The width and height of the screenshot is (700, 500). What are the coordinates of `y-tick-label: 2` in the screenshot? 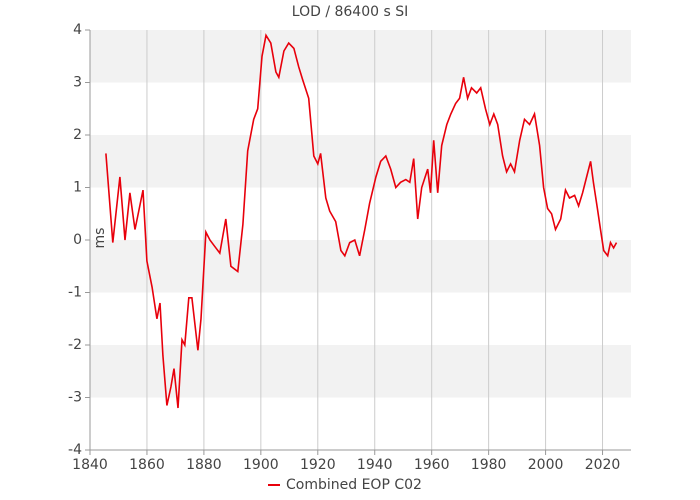 It's located at (77, 135).